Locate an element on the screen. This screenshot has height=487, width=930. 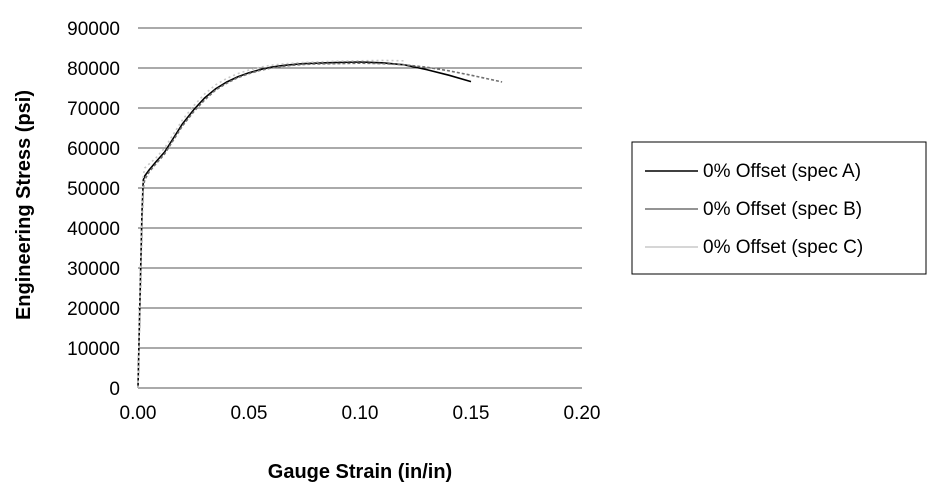
y-tick-label: 30000 is located at coordinates (93, 269).